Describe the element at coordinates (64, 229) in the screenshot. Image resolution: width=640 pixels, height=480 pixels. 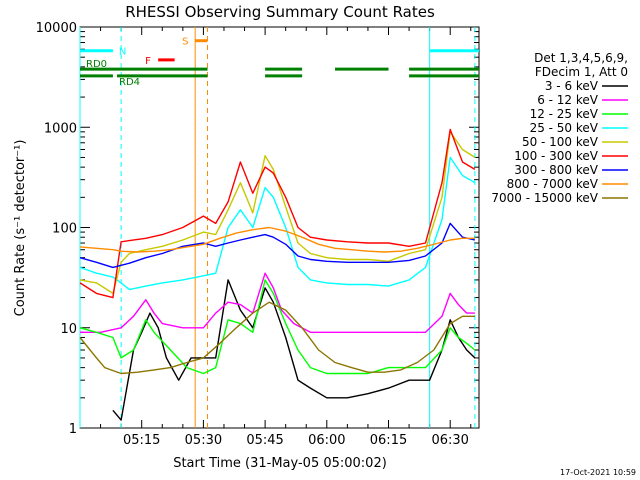
I see `y-tick-label: 100` at that location.